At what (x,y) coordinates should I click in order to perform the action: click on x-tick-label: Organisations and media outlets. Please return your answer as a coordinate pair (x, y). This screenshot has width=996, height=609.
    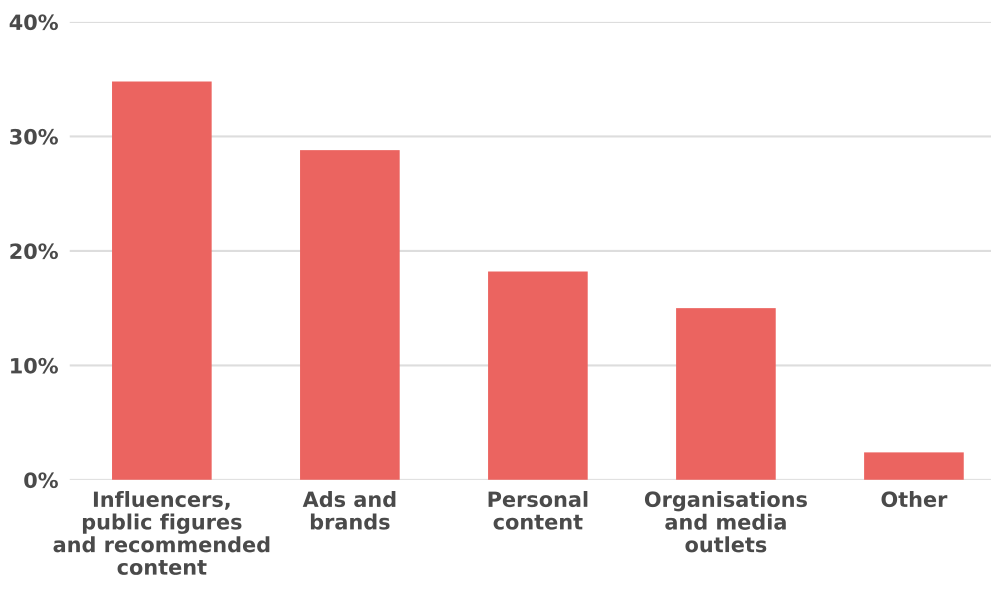
    Looking at the image, I should click on (725, 521).